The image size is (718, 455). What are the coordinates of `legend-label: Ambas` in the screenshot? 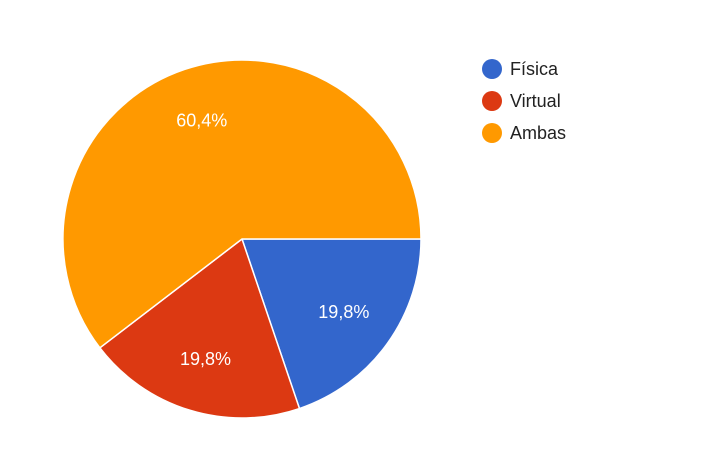 It's located at (538, 133).